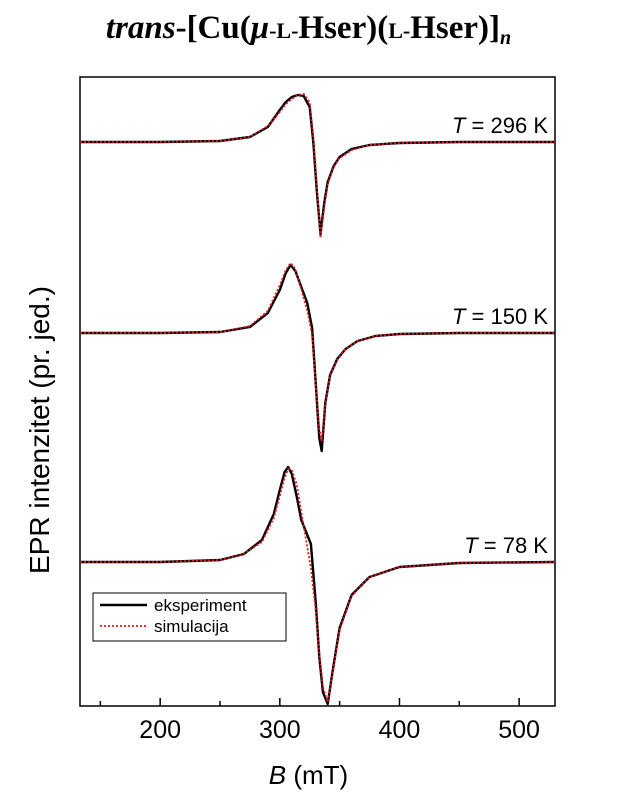  I want to click on legend-label-simulacija: simulacija, so click(191, 626).